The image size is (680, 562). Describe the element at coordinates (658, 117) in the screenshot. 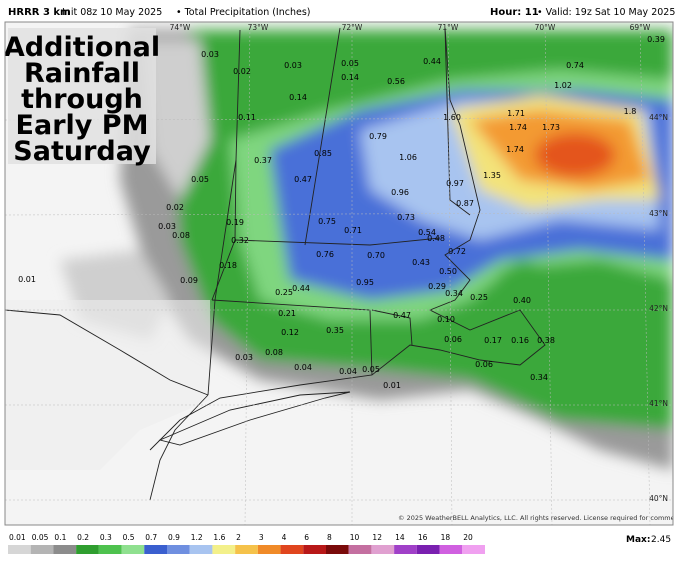

I see `lat-label: 44°N` at that location.